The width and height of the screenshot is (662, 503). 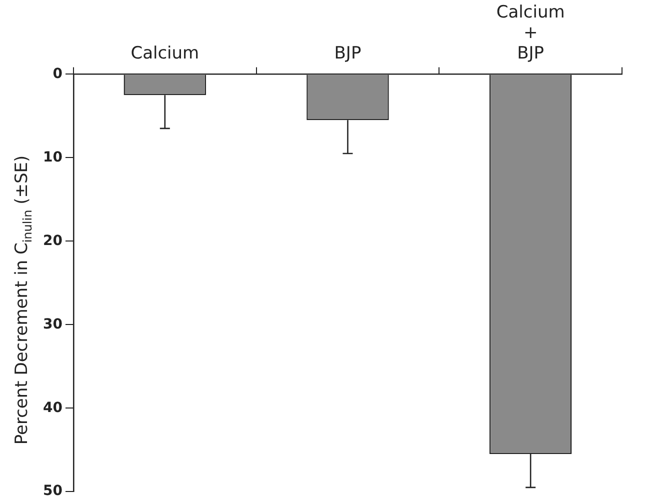 I want to click on y-tick-label: 0, so click(x=57, y=74).